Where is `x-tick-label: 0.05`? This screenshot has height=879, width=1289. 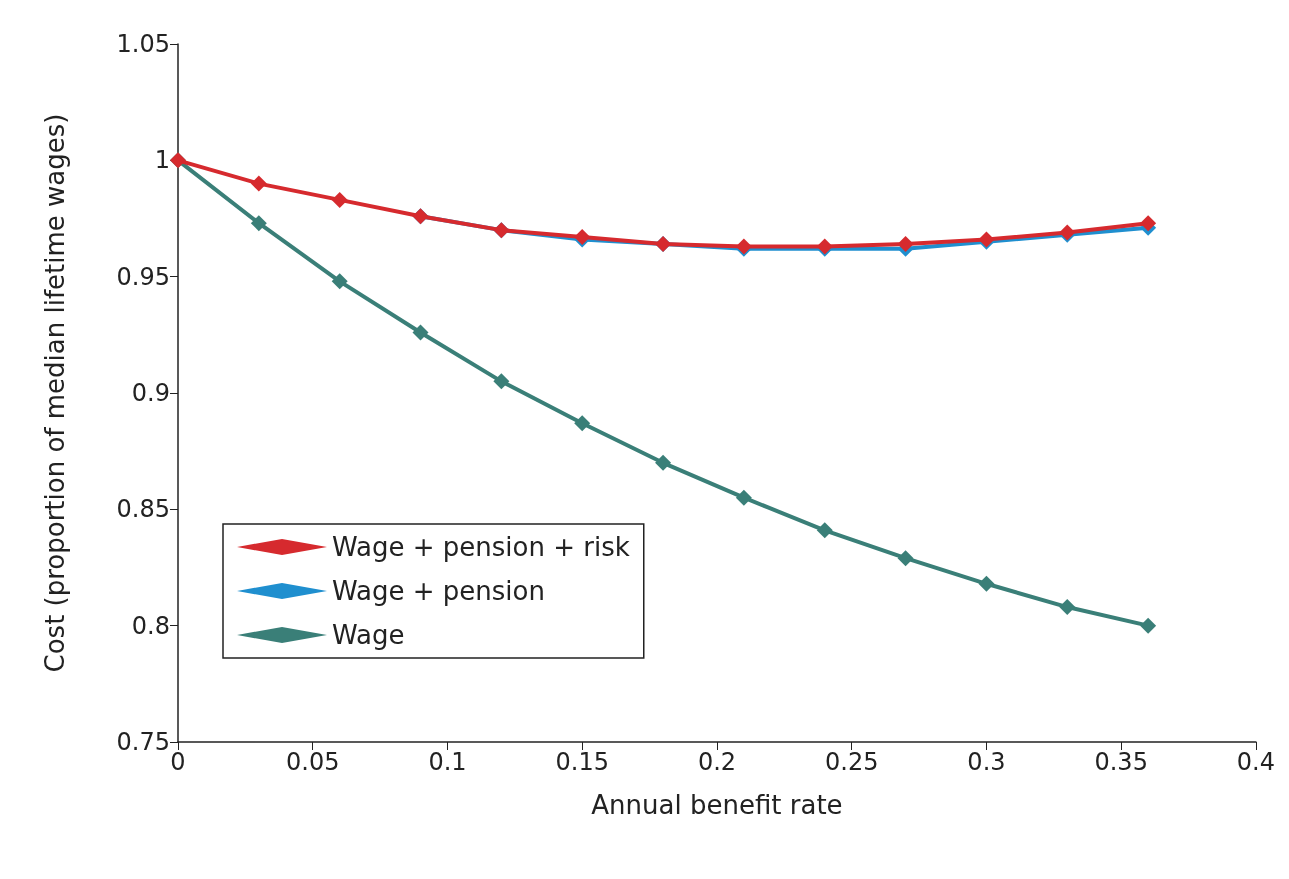 x-tick-label: 0.05 is located at coordinates (313, 762).